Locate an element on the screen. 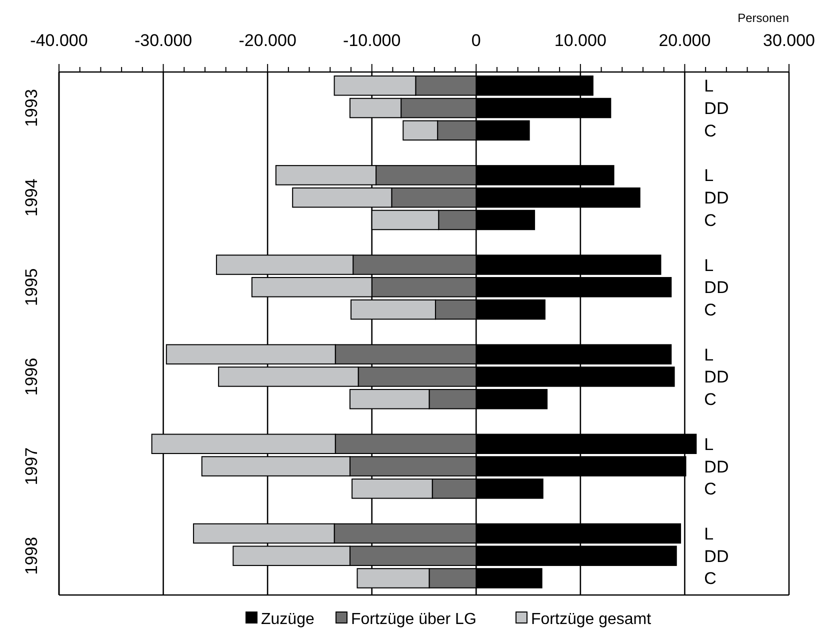  legend-label: Fortzüge über LG is located at coordinates (413, 619).